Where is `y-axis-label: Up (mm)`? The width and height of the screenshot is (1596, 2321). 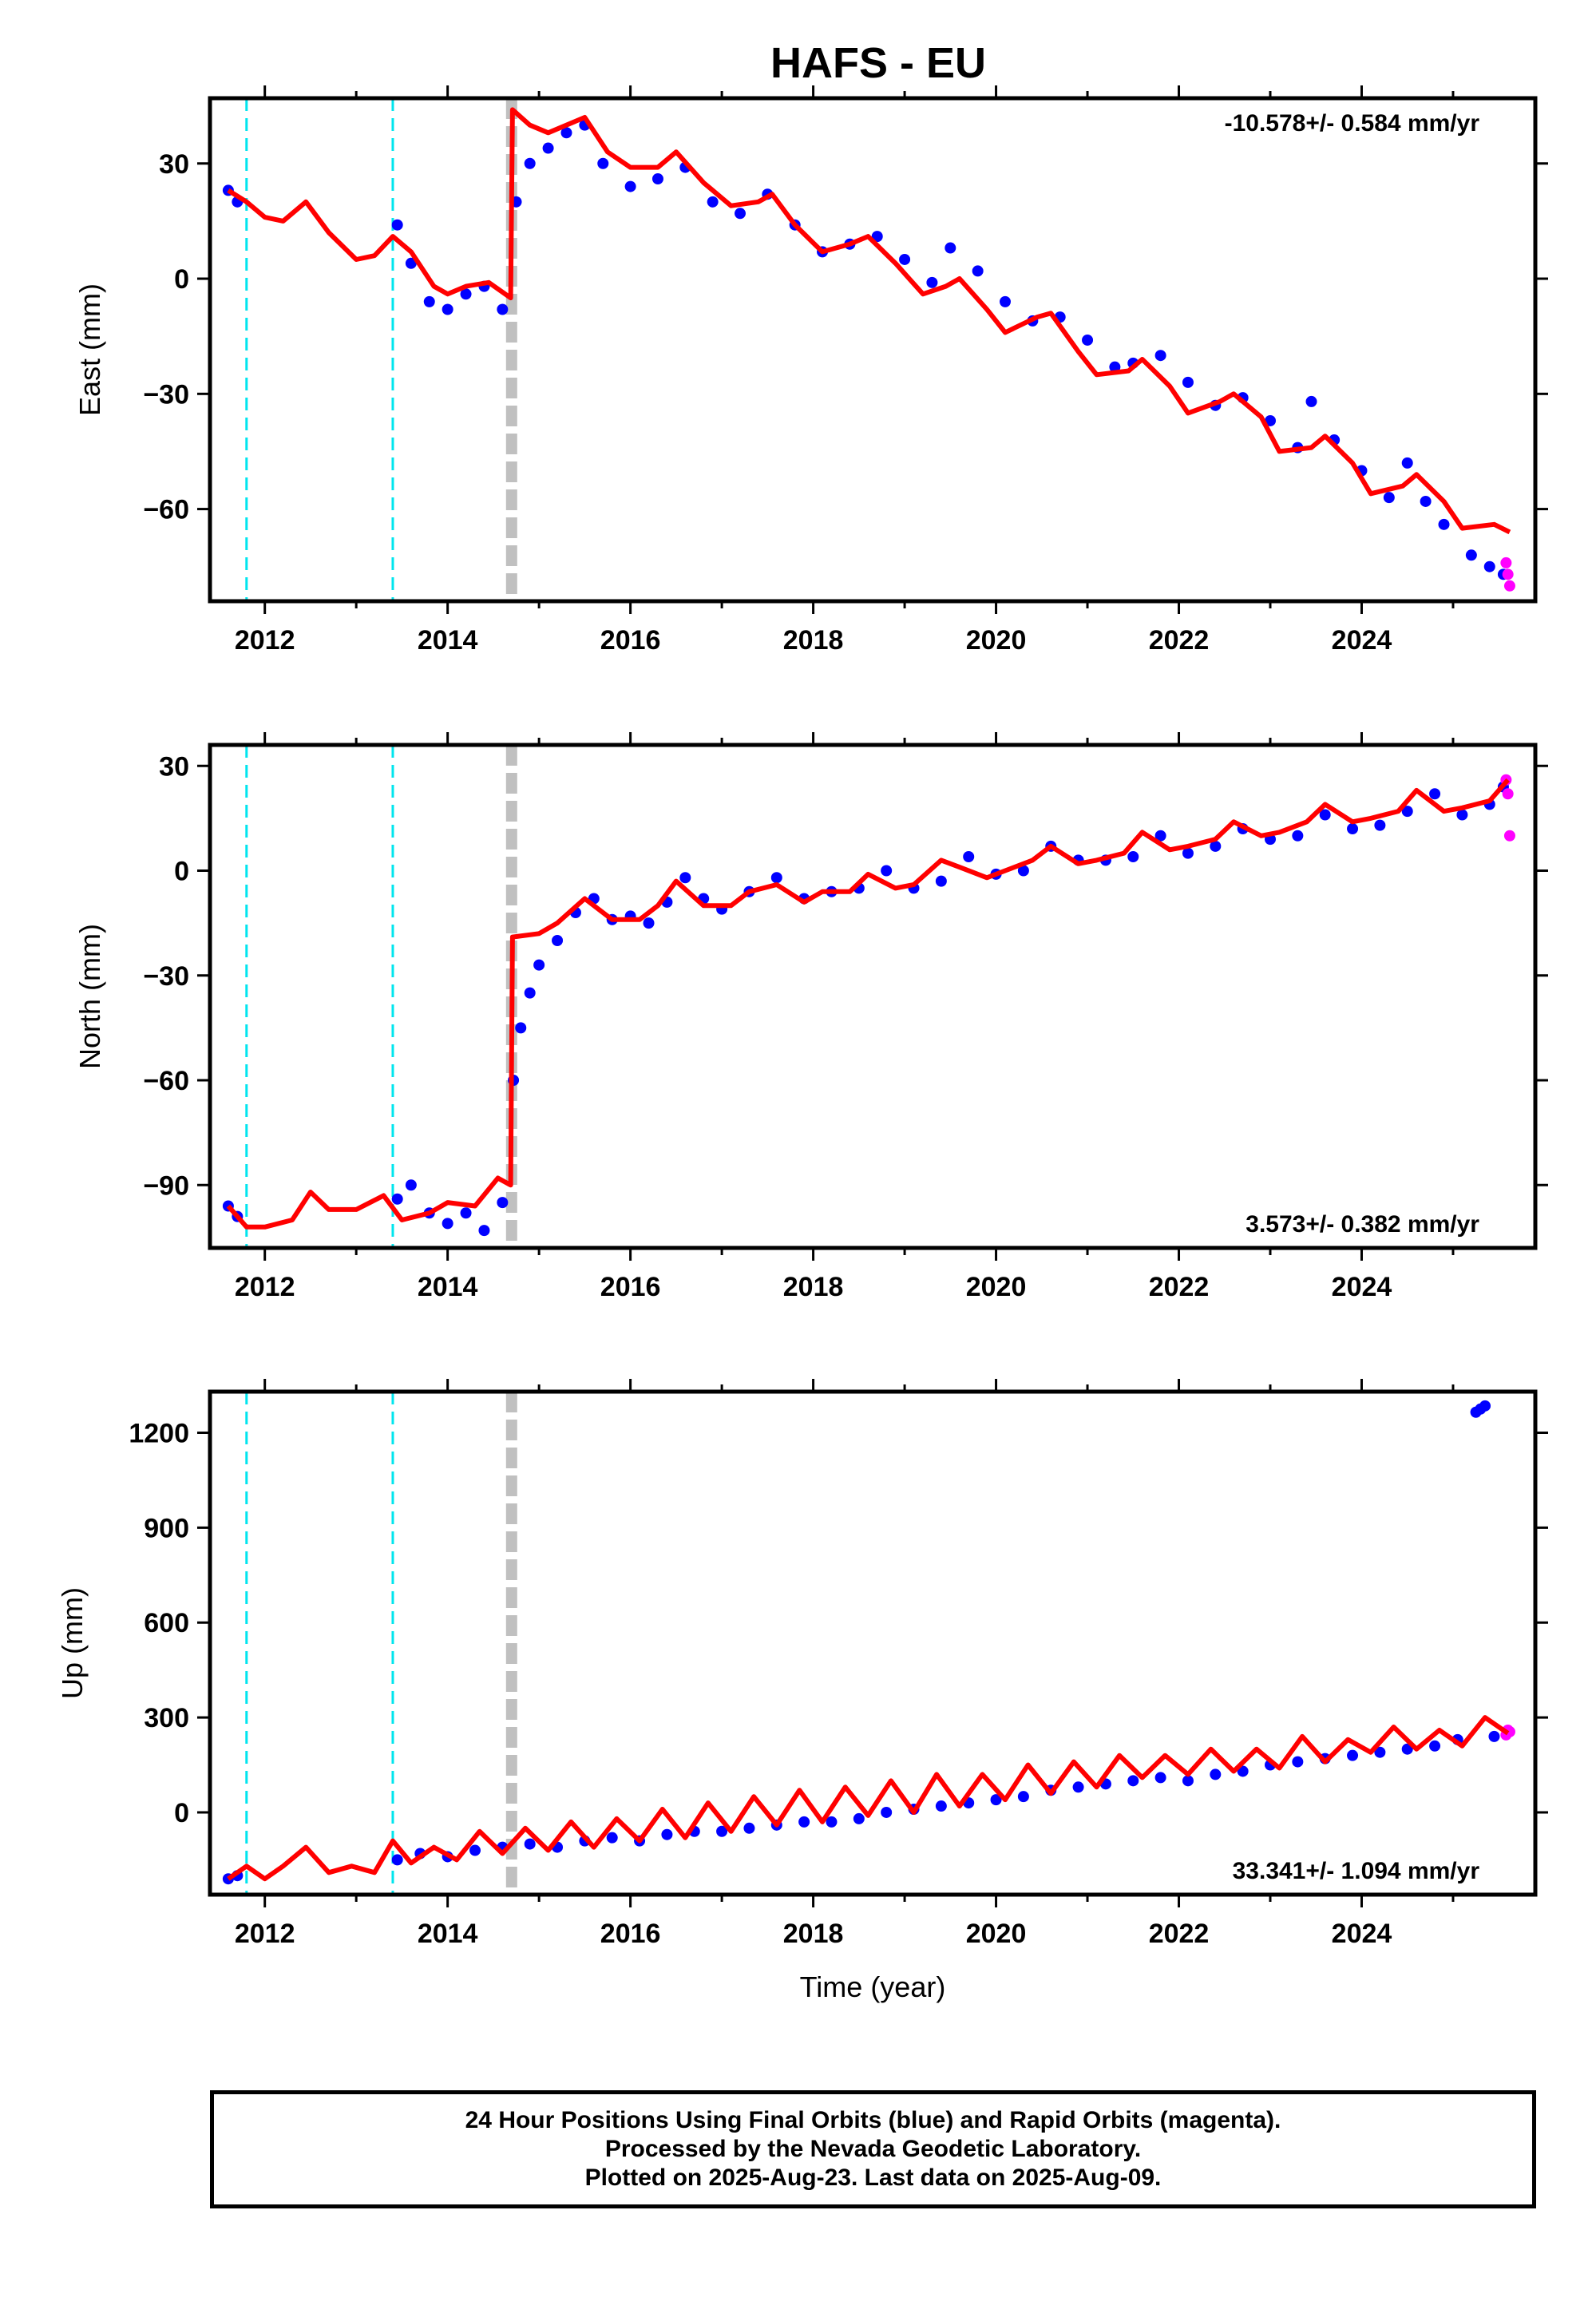
y-axis-label: Up (mm) is located at coordinates (72, 1643).